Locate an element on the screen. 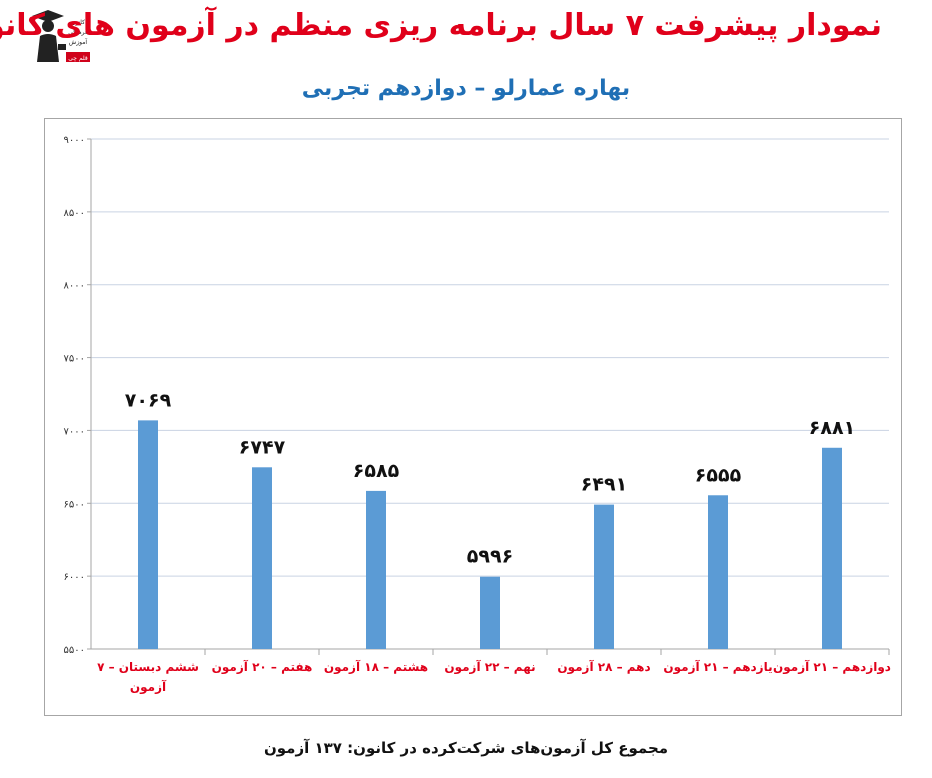 This screenshot has width=932, height=778. y-tick-label: ۶۵۰۰ is located at coordinates (74, 504).